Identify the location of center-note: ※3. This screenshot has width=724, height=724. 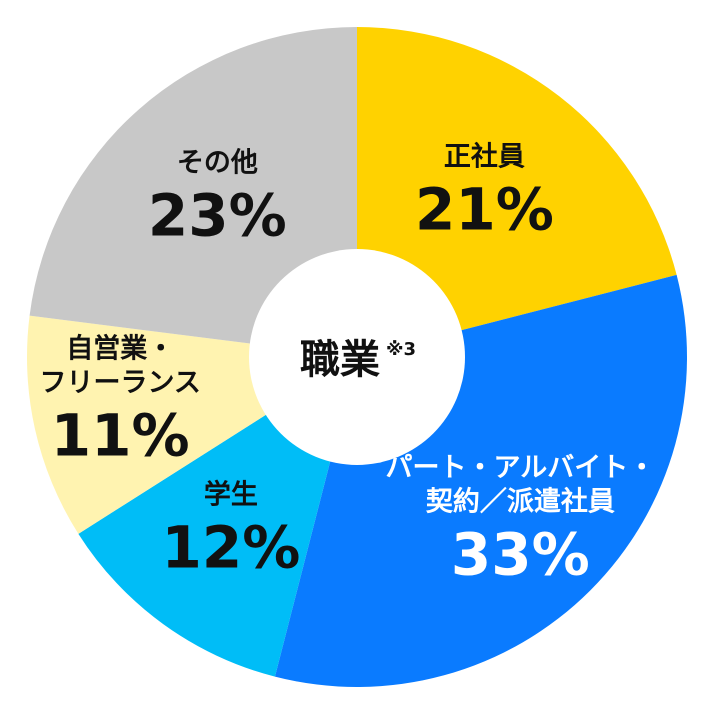
(401, 349).